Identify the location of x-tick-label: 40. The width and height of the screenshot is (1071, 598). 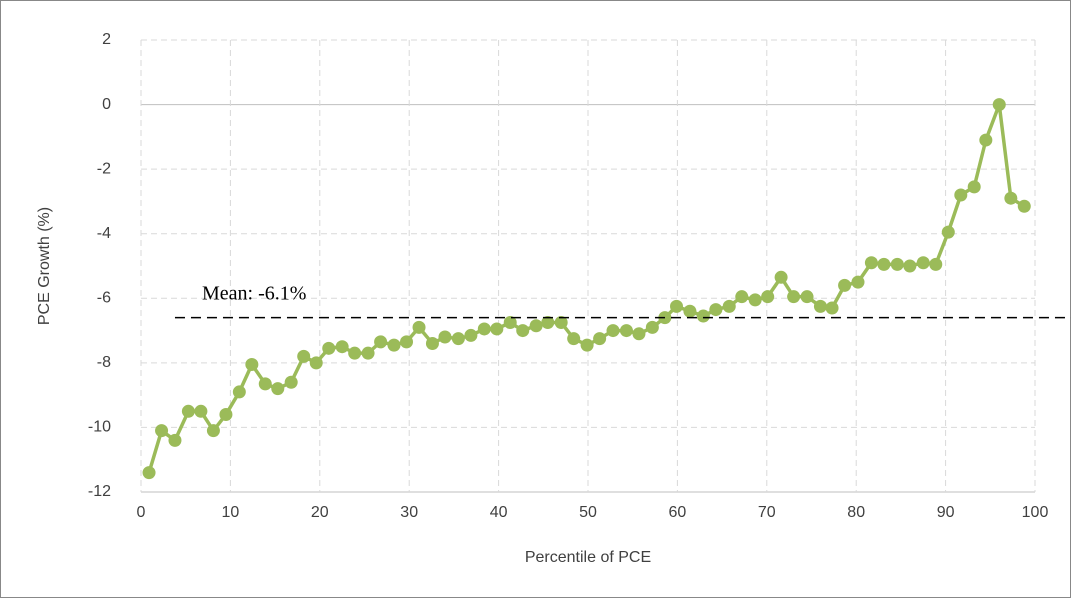
(499, 512).